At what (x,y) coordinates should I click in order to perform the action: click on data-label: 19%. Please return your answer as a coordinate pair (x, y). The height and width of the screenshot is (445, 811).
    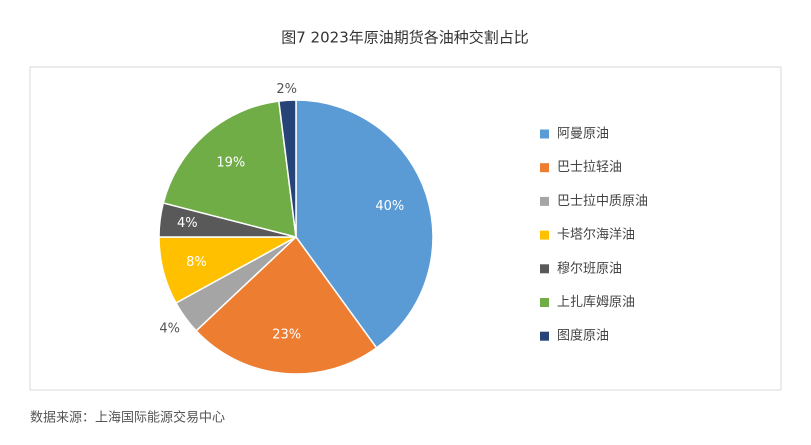
    Looking at the image, I should click on (230, 163).